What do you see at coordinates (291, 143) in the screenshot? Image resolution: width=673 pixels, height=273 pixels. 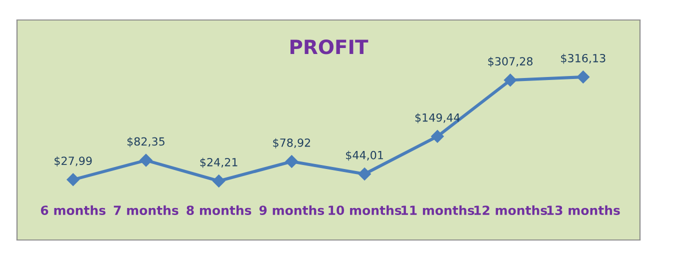 I see `data-label: $78,92` at bounding box center [291, 143].